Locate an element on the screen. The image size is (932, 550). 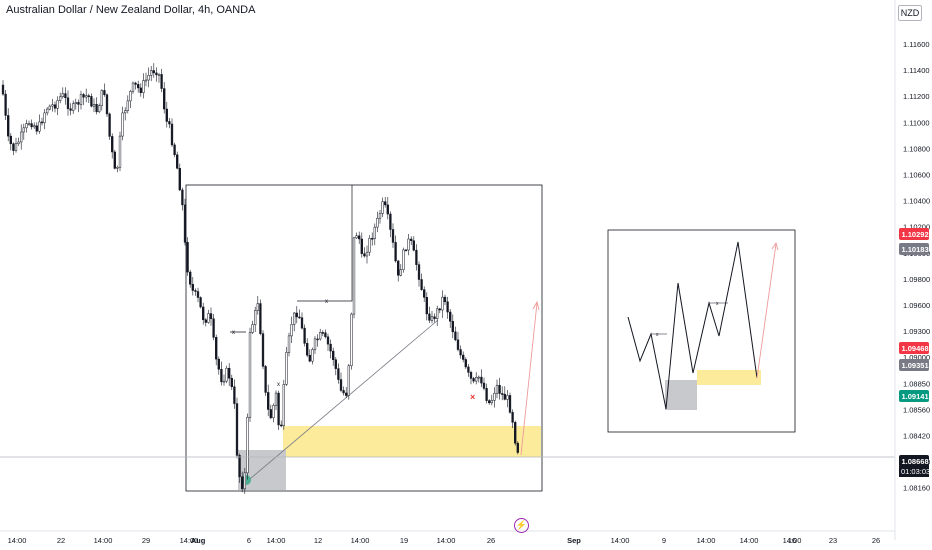
schematic-path is located at coordinates (692, 325).